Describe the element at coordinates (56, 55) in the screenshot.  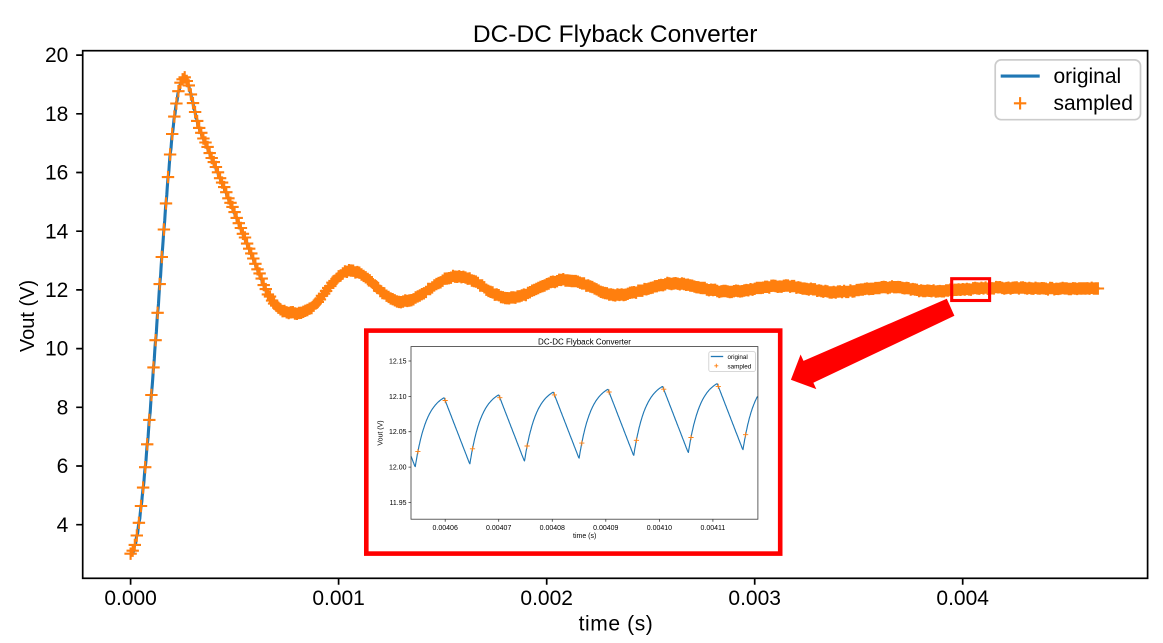
I see `svg-text: 20` at that location.